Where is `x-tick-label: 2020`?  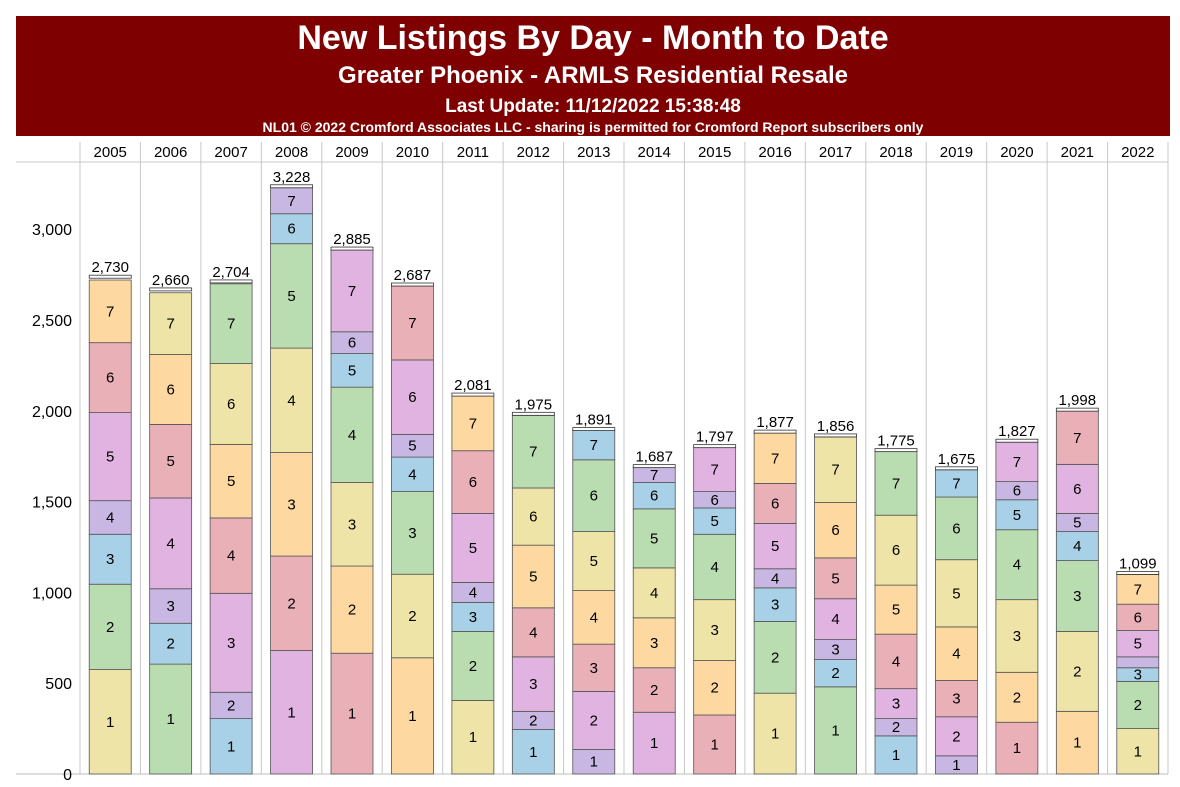
x-tick-label: 2020 is located at coordinates (1016, 152).